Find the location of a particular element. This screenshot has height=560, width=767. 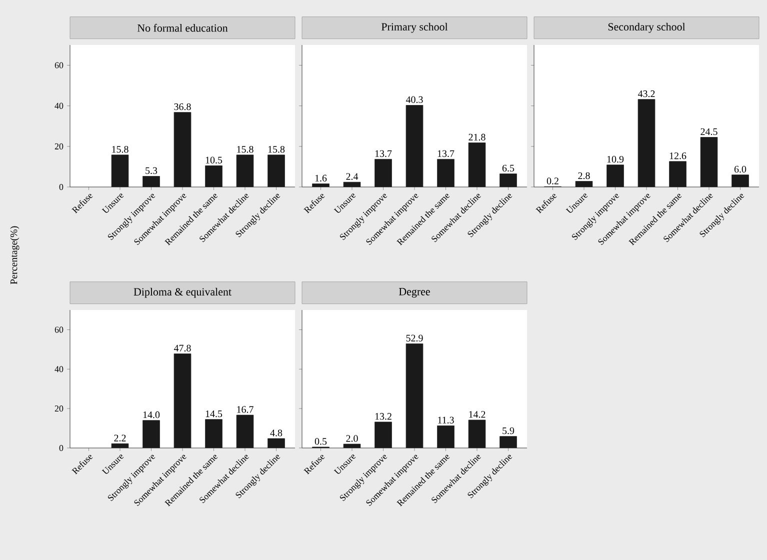

data-label: 2.2 is located at coordinates (120, 438).